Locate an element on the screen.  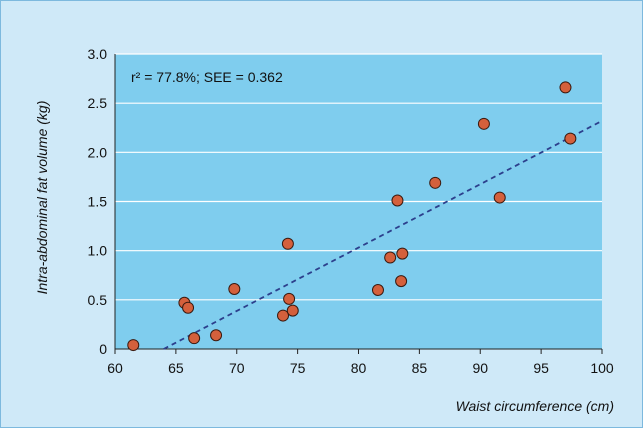
x-tick-labels: 60 65 70 75 80 85 90 95 100 is located at coordinates (360, 368).